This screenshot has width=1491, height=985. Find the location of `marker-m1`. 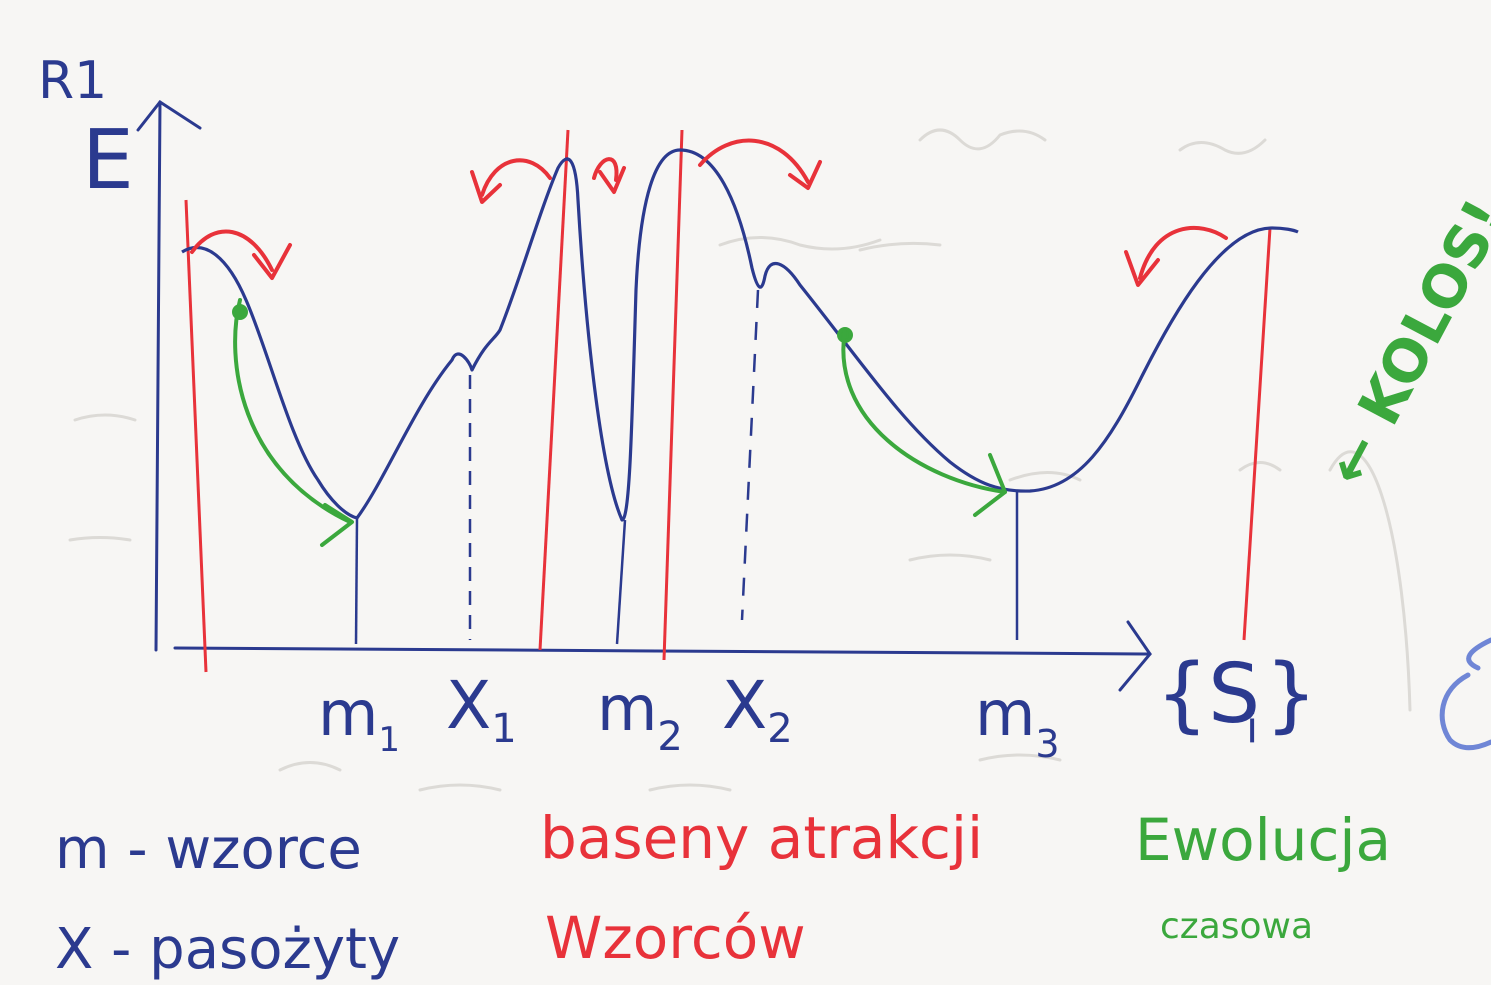

marker-m1 is located at coordinates (356, 581).